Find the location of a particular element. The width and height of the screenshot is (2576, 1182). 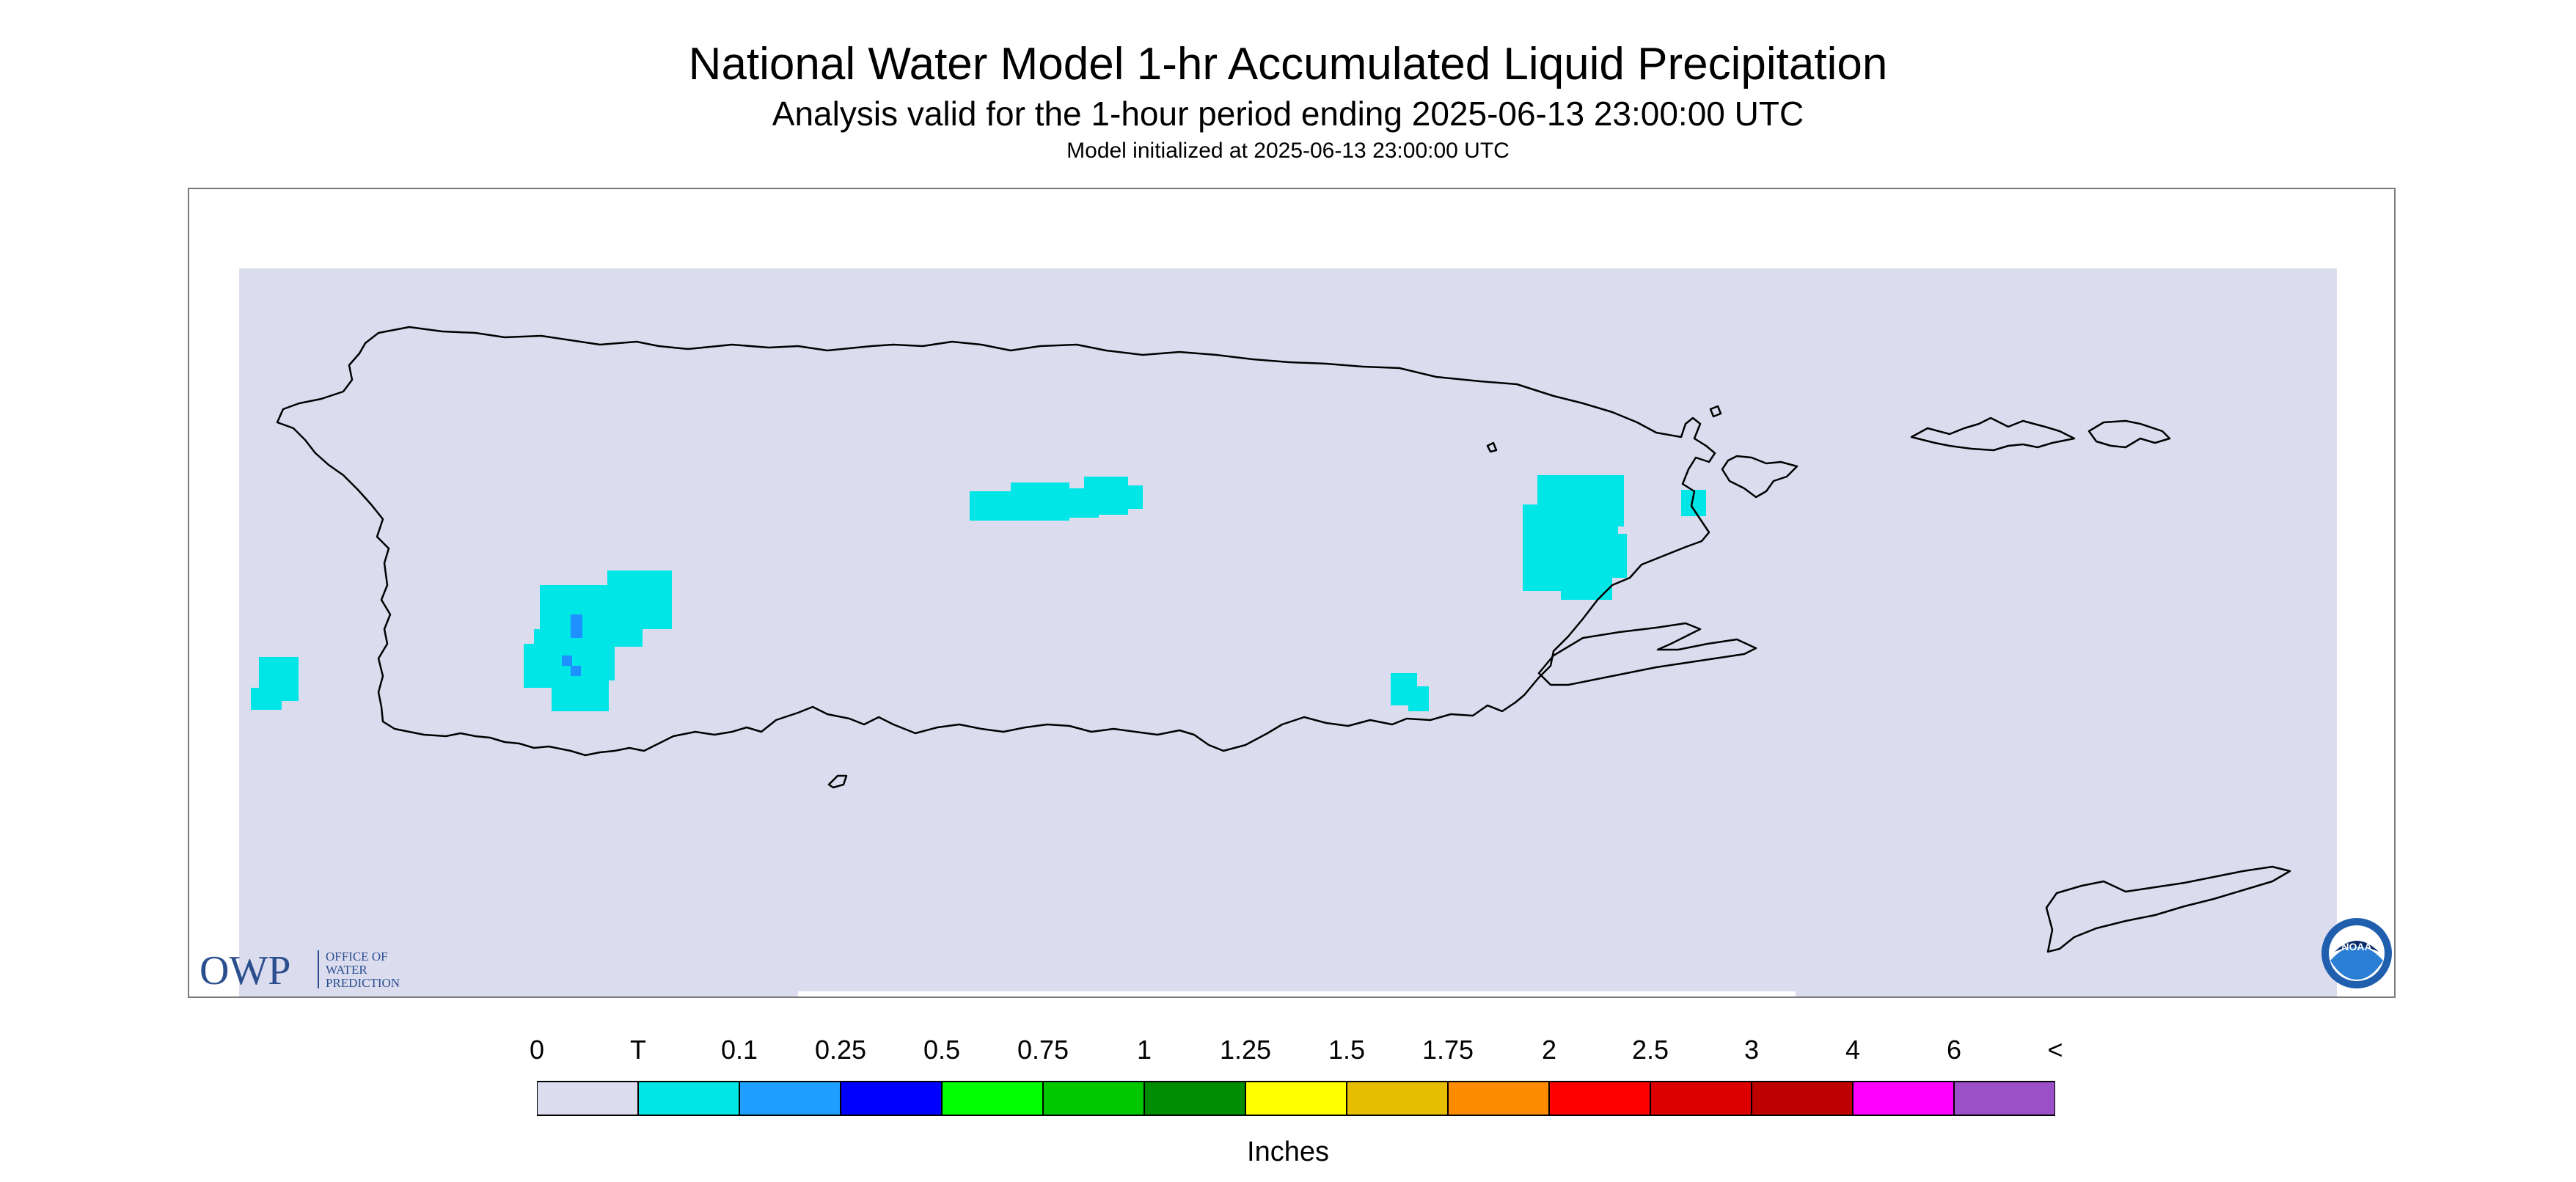

legend-label: 3 is located at coordinates (1751, 1050).